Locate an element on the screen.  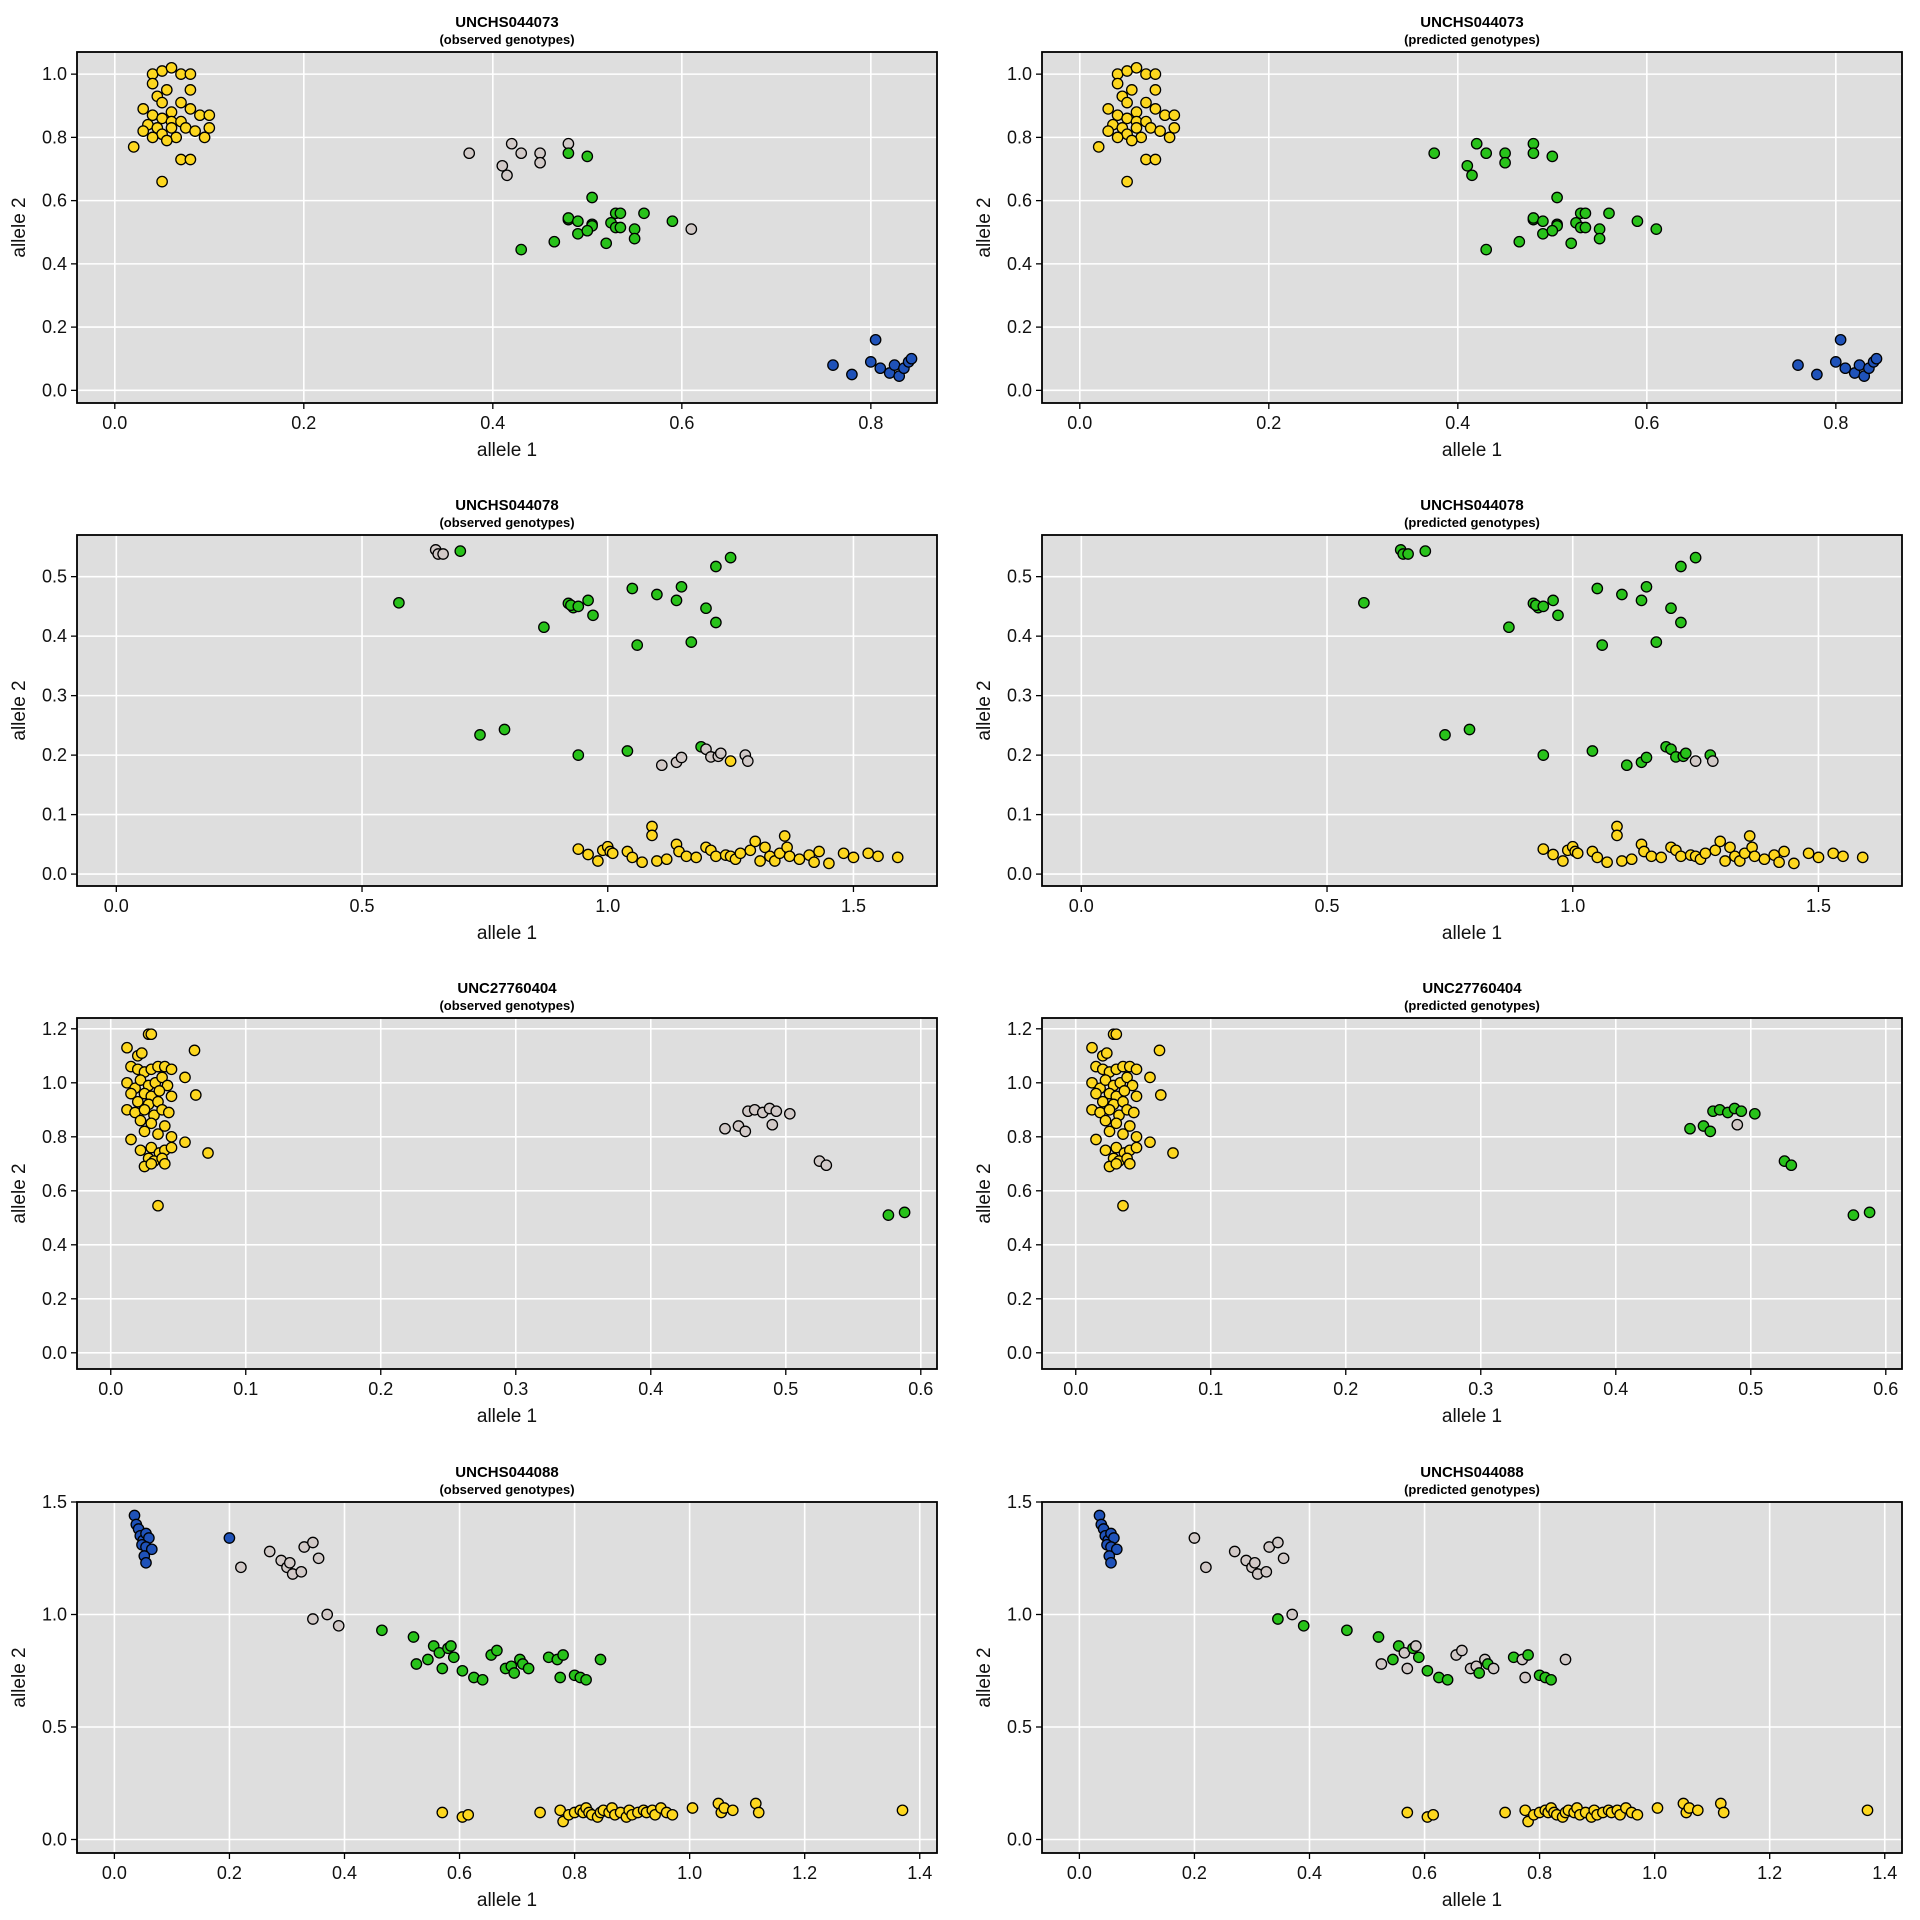
chart-title: UNCHS044073 is located at coordinates (1471, 22).